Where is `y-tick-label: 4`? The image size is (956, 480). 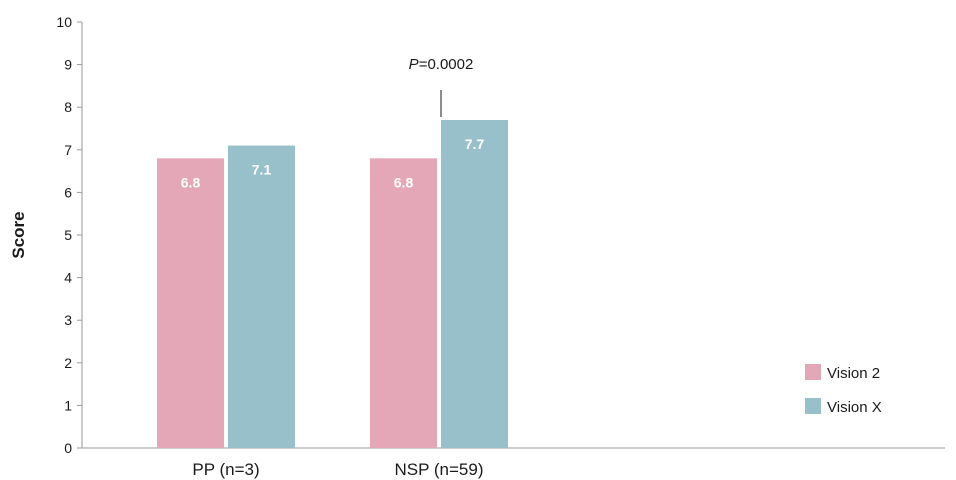
y-tick-label: 4 is located at coordinates (68, 278).